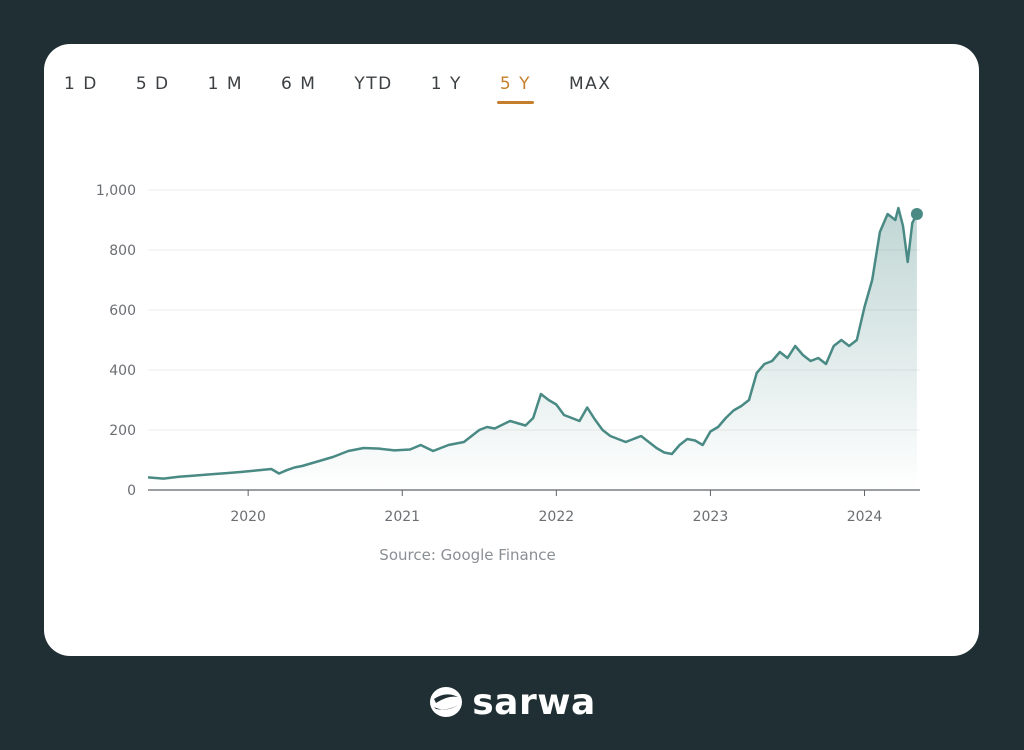 This screenshot has width=1024, height=750. I want to click on y-tick-label: 800, so click(122, 251).